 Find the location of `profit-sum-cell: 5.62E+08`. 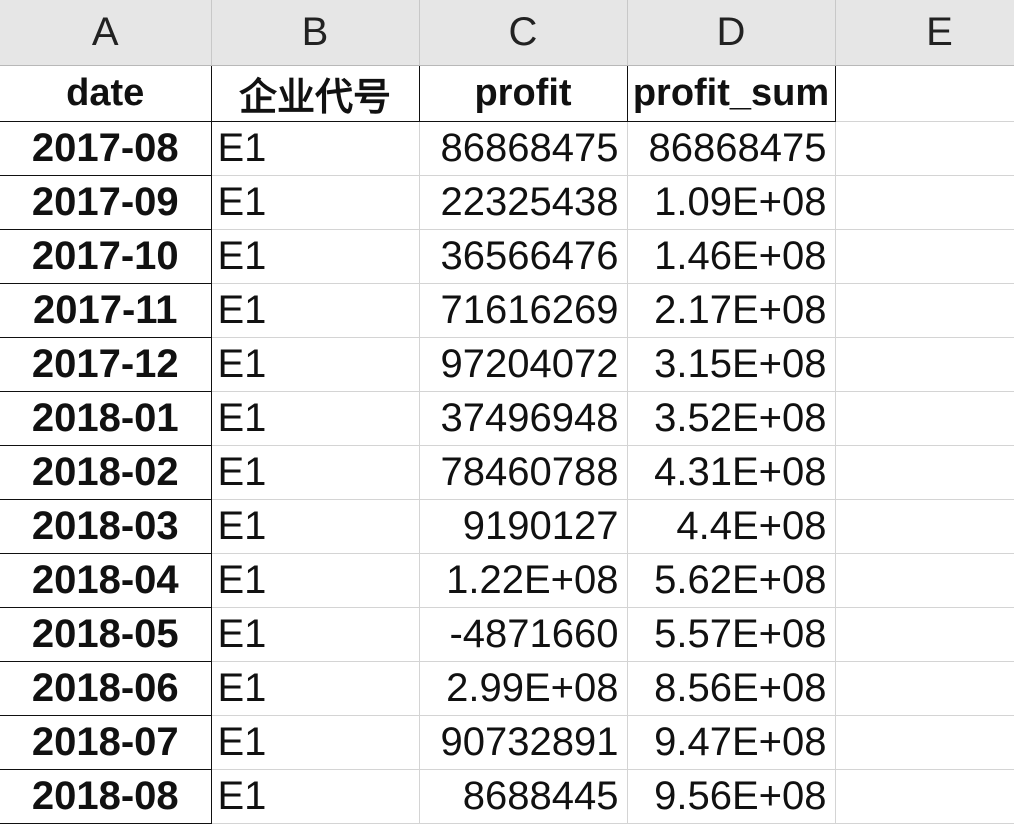

profit-sum-cell: 5.62E+08 is located at coordinates (731, 580).